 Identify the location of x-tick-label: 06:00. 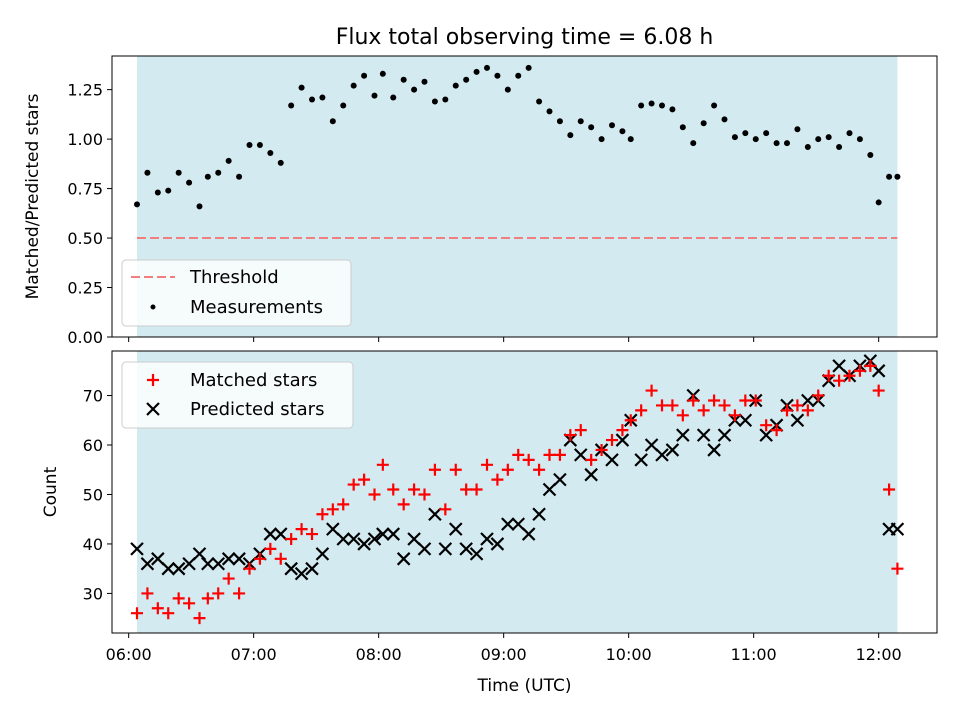
(129, 654).